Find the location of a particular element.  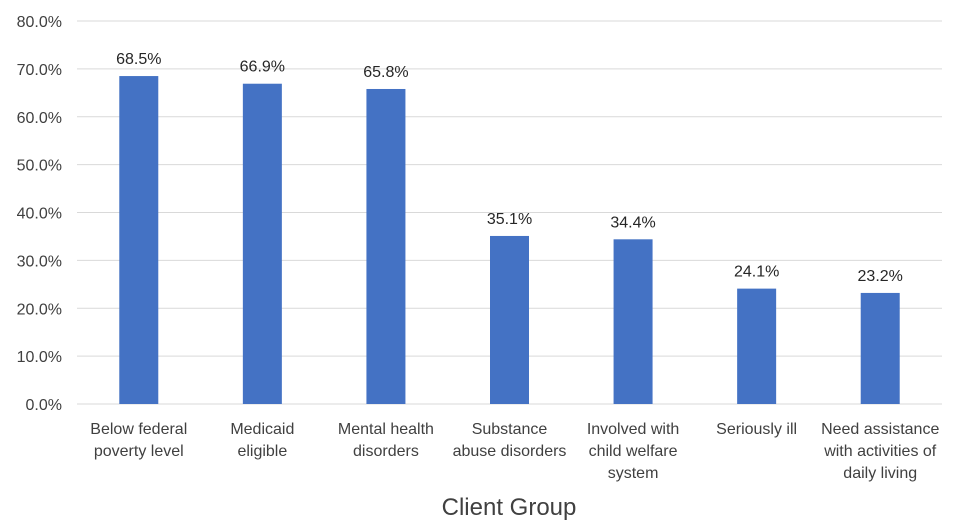

y-tick-label: 30.0% is located at coordinates (39, 261).